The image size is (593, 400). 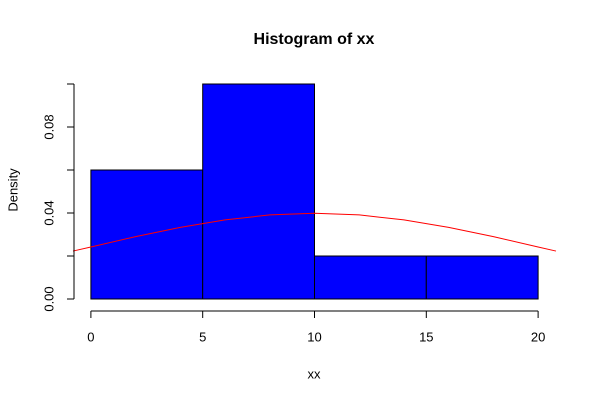 I want to click on chart-title: Histogram of xx, so click(x=314, y=39).